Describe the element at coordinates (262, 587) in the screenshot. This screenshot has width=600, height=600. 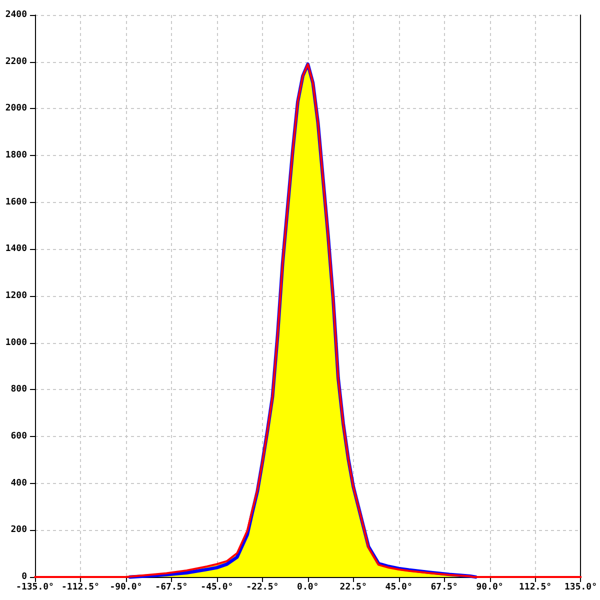
I see `x-tick-label: -22.5°` at that location.